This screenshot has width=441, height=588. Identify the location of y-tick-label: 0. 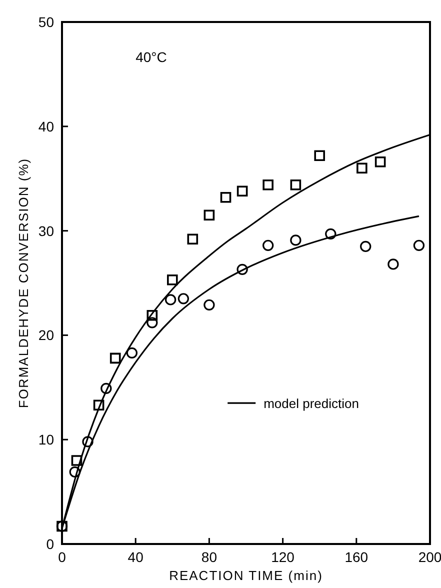
(50, 544).